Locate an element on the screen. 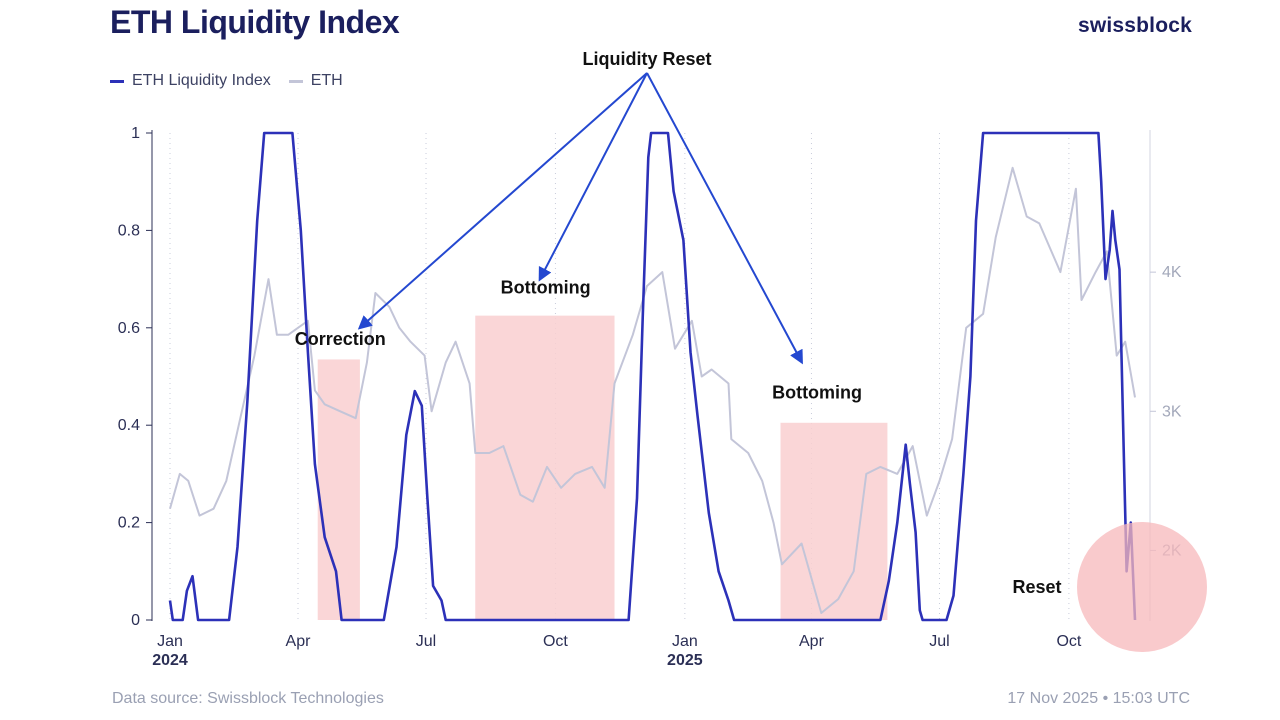 The height and width of the screenshot is (720, 1280). y-left-tick-label: 0.6 is located at coordinates (129, 328).